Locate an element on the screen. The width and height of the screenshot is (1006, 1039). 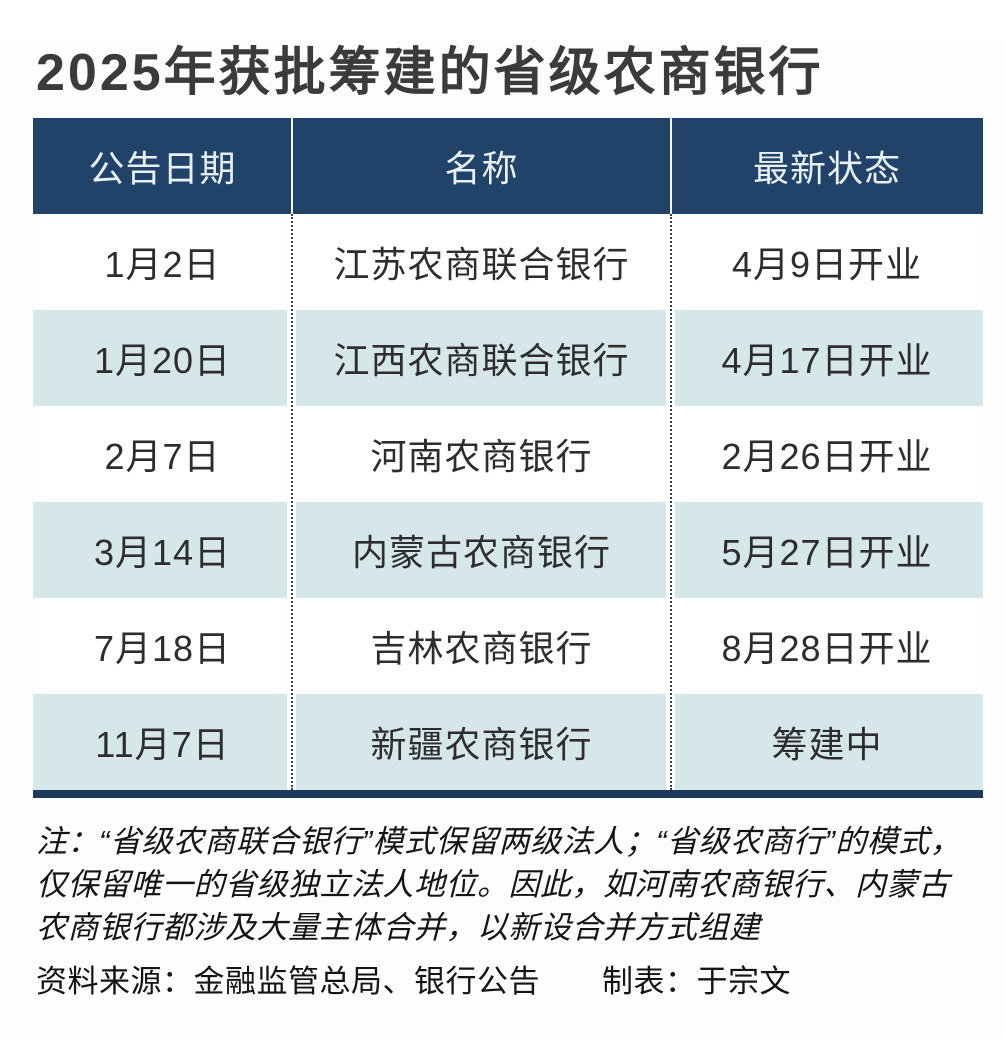
cell-announce-date: 2月7日 is located at coordinates (162, 457).